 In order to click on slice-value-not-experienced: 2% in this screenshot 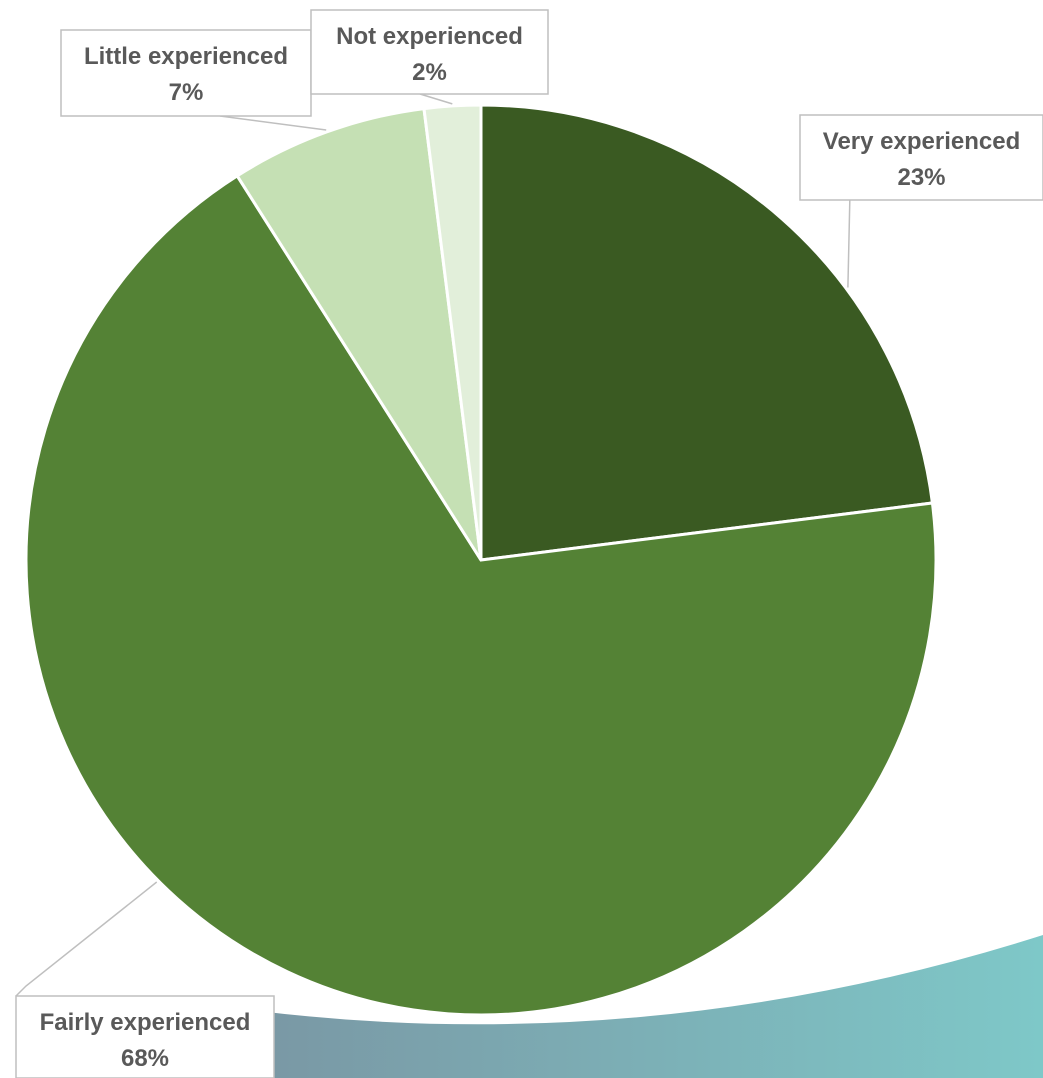, I will do `click(429, 72)`.